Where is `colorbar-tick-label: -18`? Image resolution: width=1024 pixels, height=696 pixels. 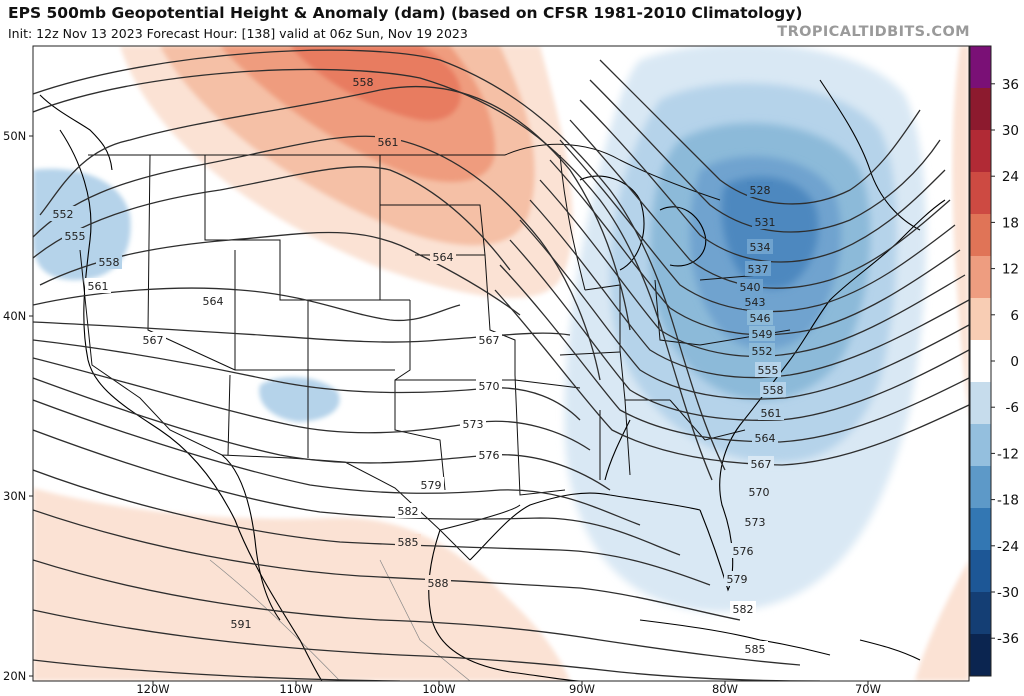 colorbar-tick-label: -18 is located at coordinates (1008, 501).